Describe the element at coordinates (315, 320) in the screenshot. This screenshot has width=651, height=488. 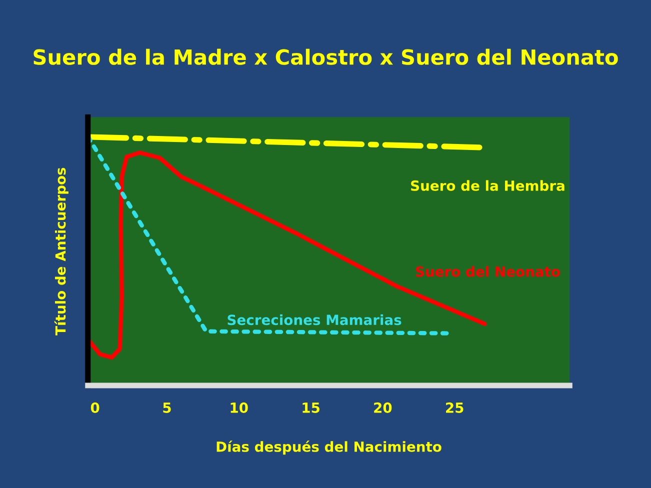
I see `series-label: Secreciones Mamarias` at that location.